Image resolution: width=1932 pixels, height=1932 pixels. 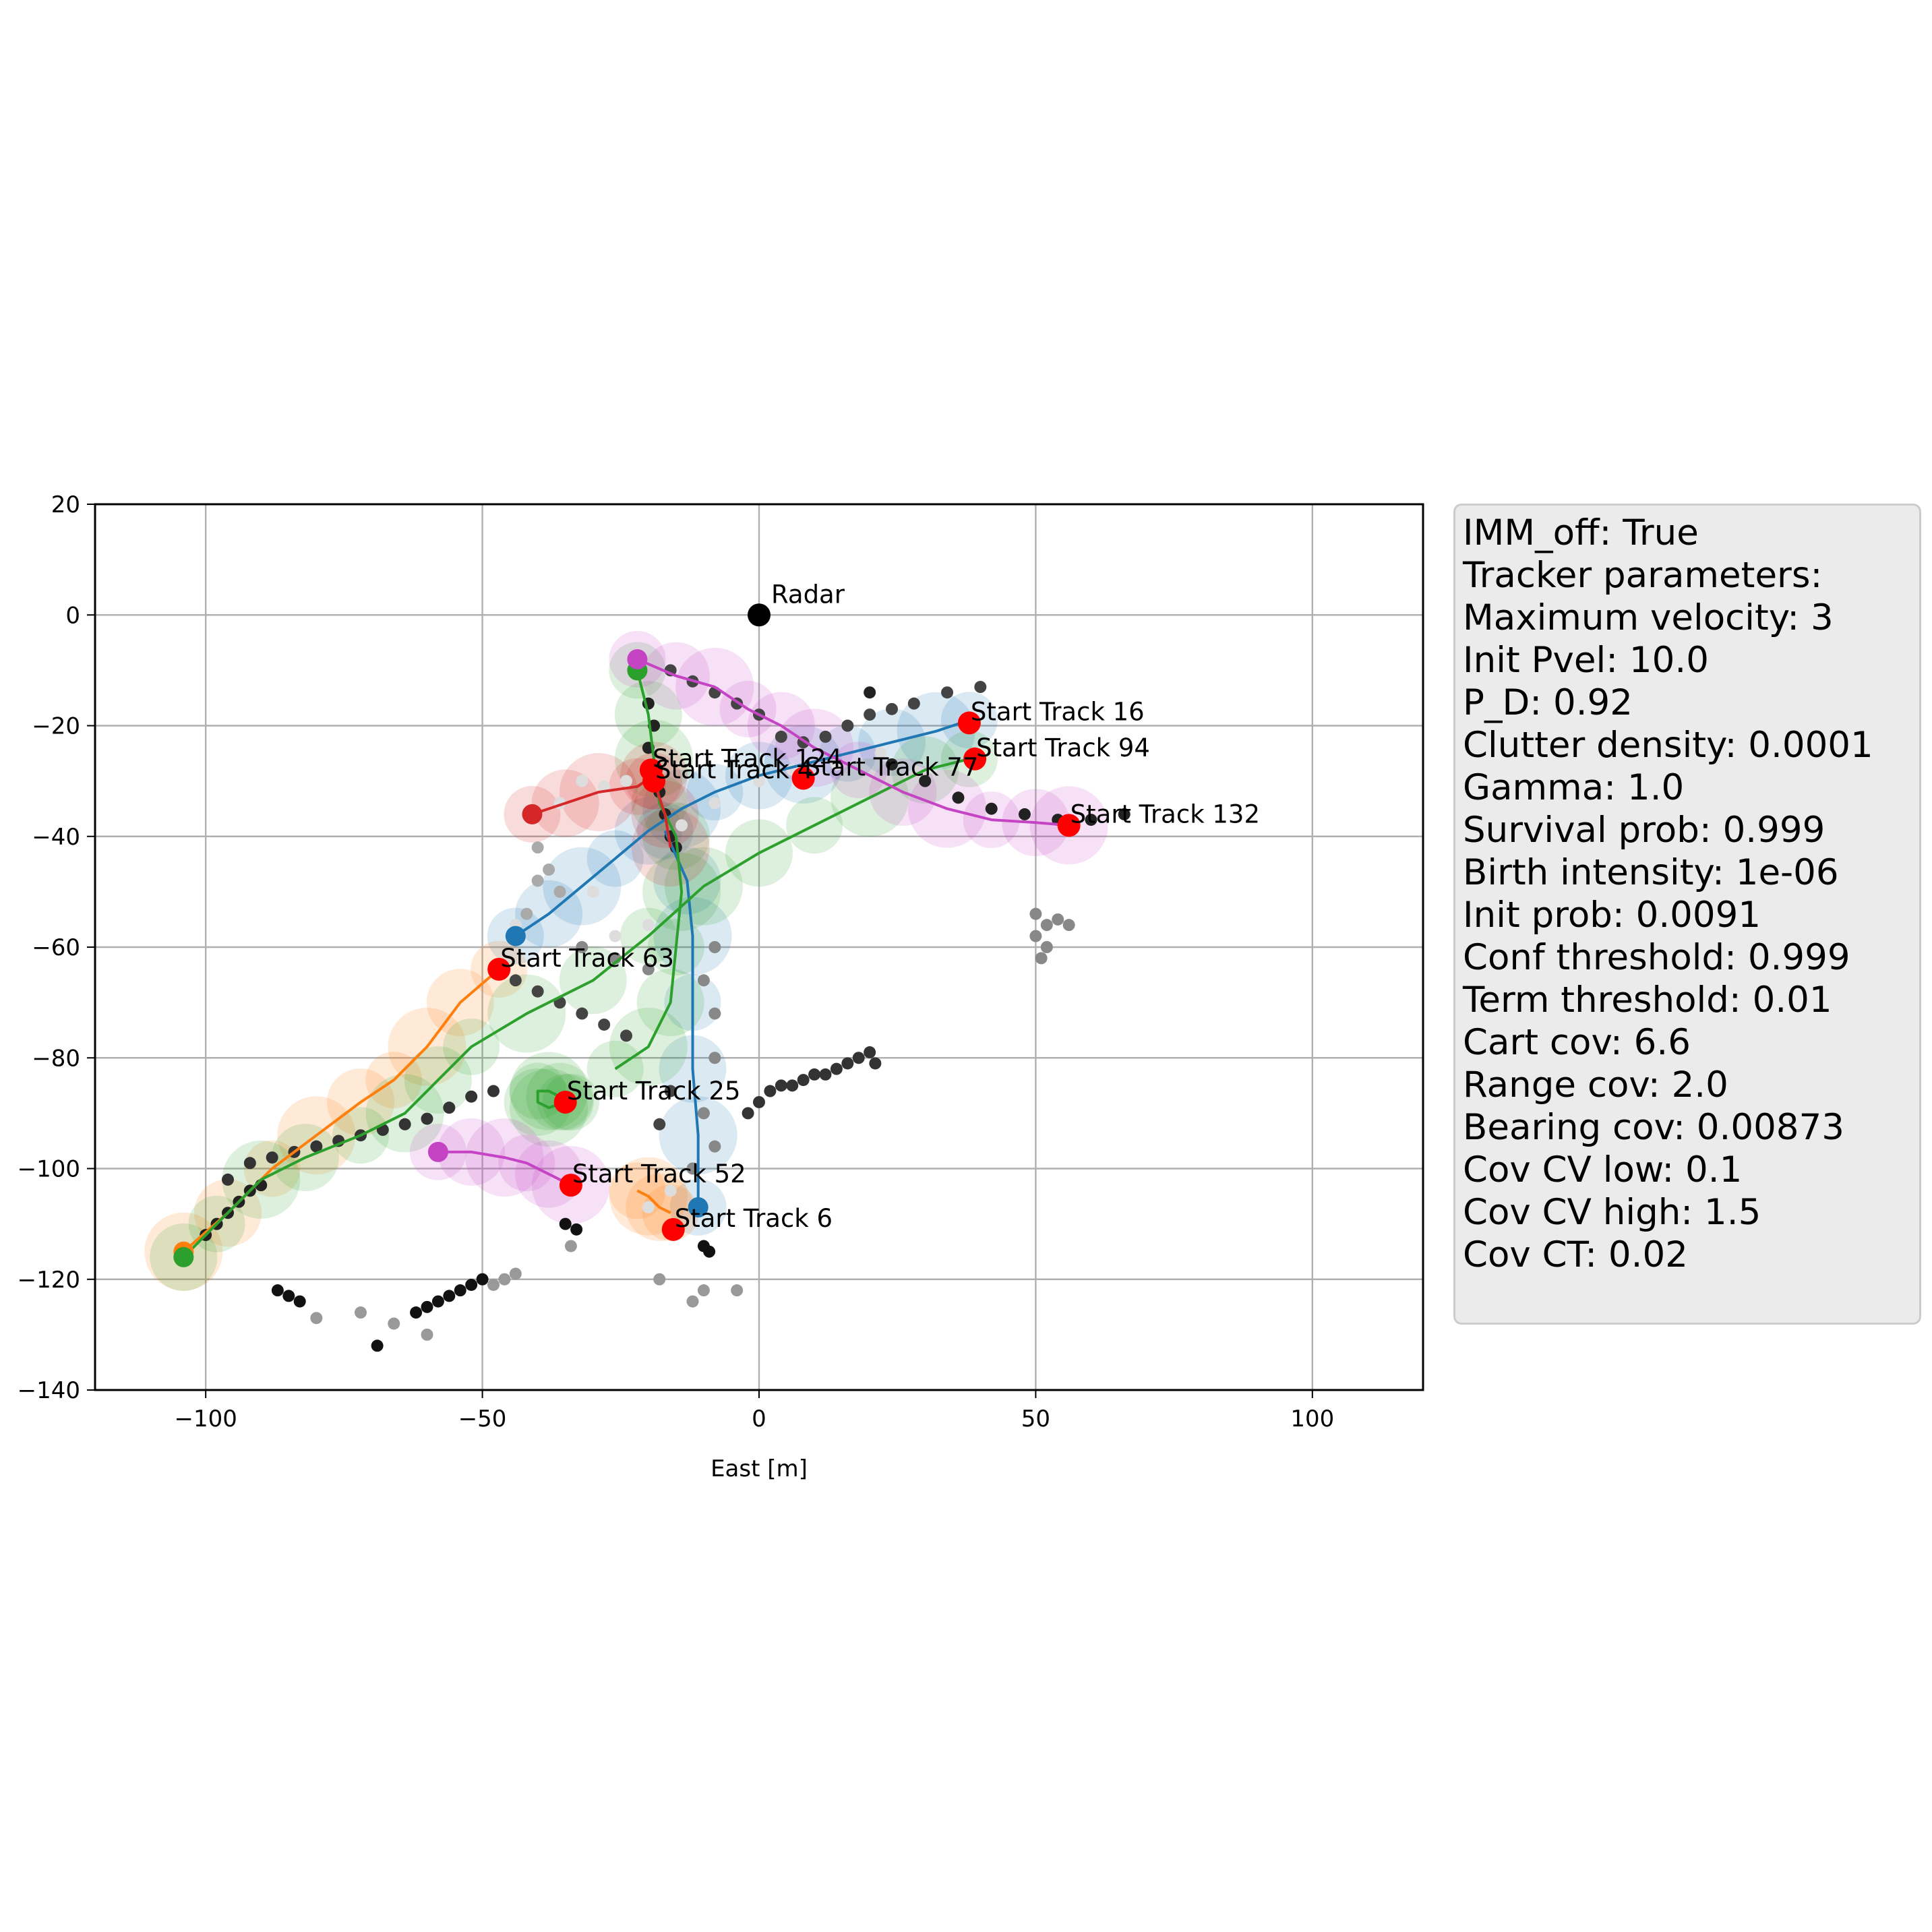 I want to click on y-tick-label: −40, so click(x=56, y=837).